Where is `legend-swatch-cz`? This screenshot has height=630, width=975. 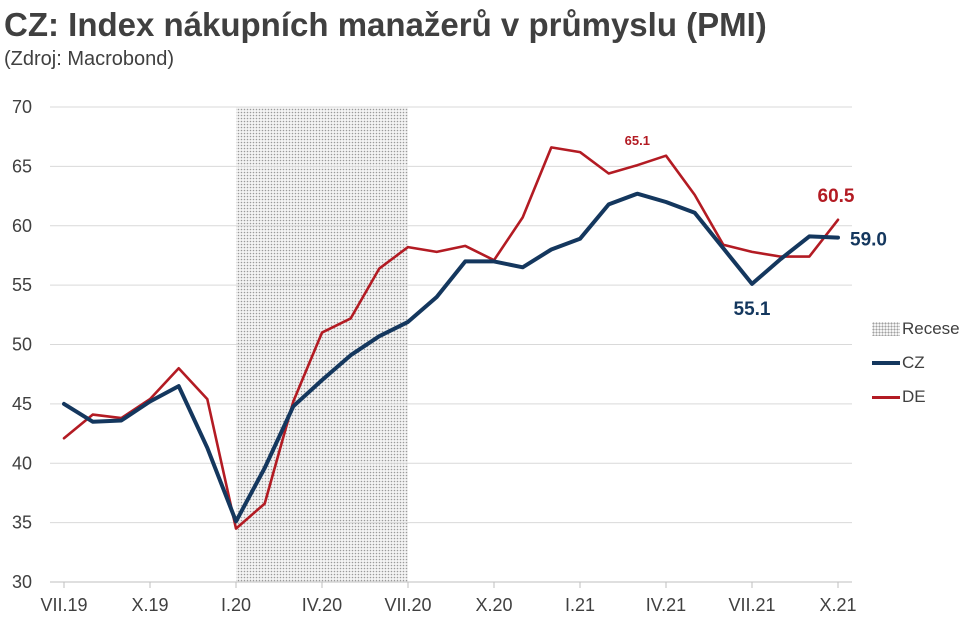 legend-swatch-cz is located at coordinates (886, 363).